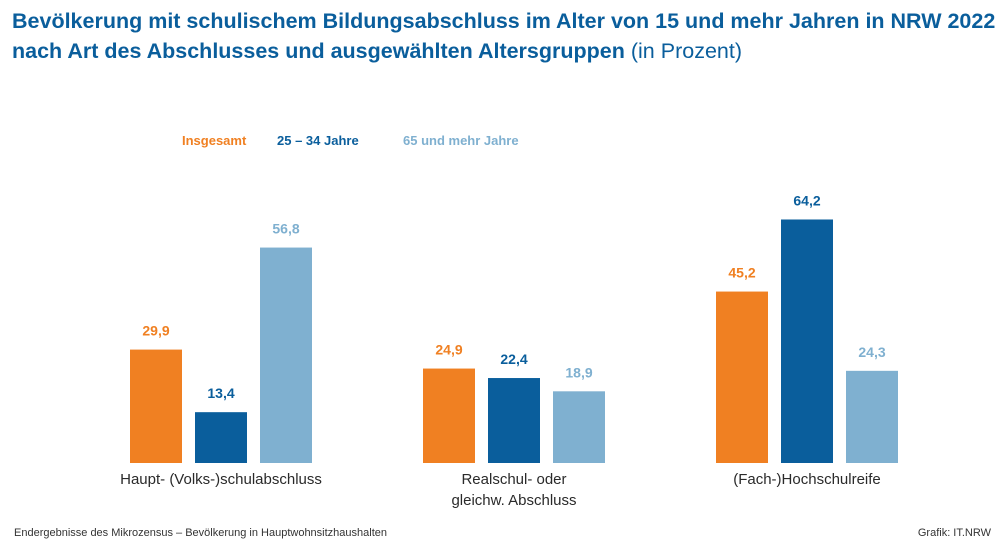  I want to click on data-label-3-2: 18,9, so click(578, 372).